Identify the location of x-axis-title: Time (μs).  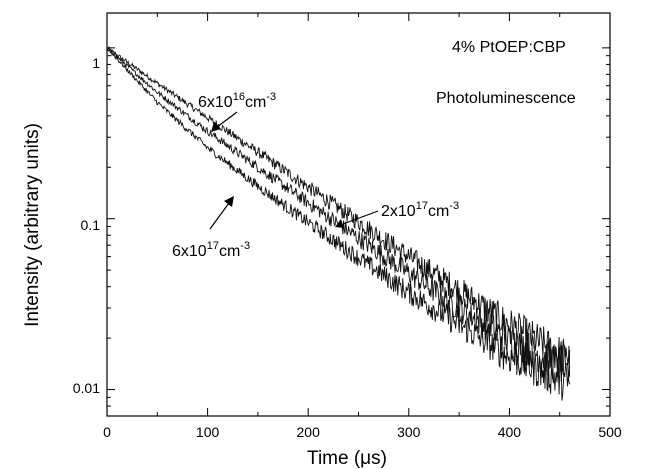
(347, 458).